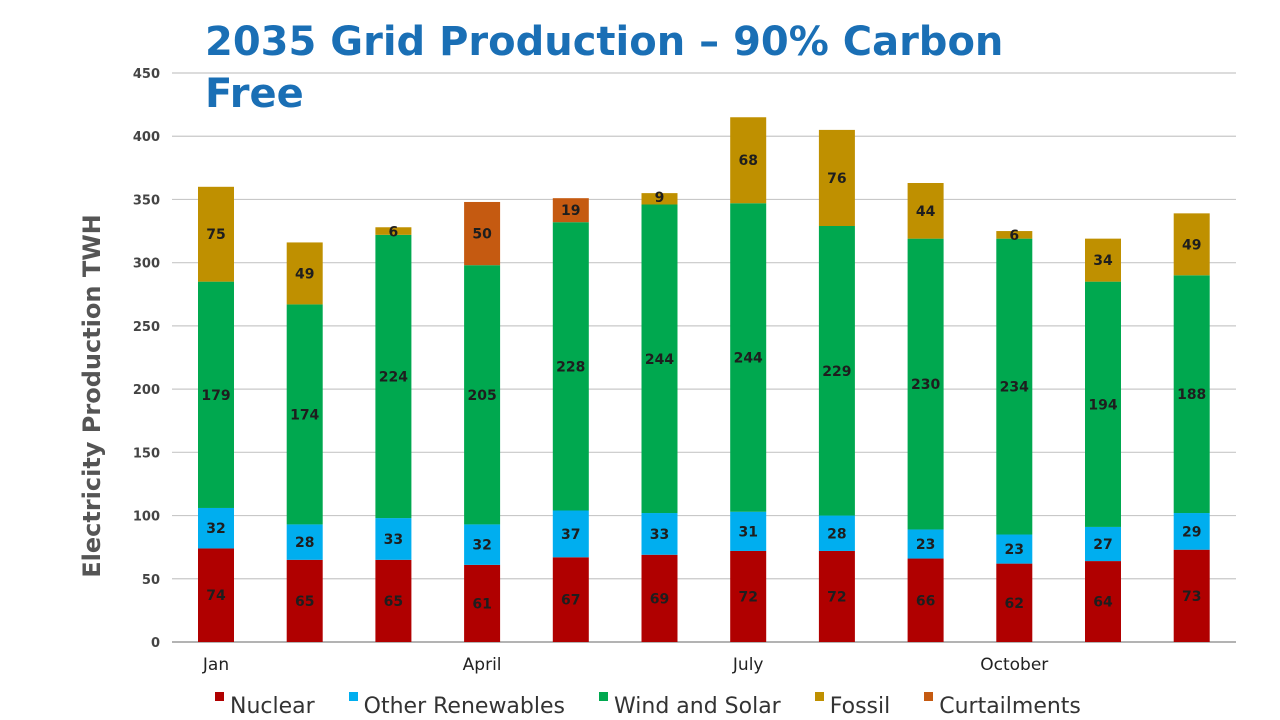 The image size is (1280, 720). What do you see at coordinates (570, 601) in the screenshot?
I see `data-label: 67` at bounding box center [570, 601].